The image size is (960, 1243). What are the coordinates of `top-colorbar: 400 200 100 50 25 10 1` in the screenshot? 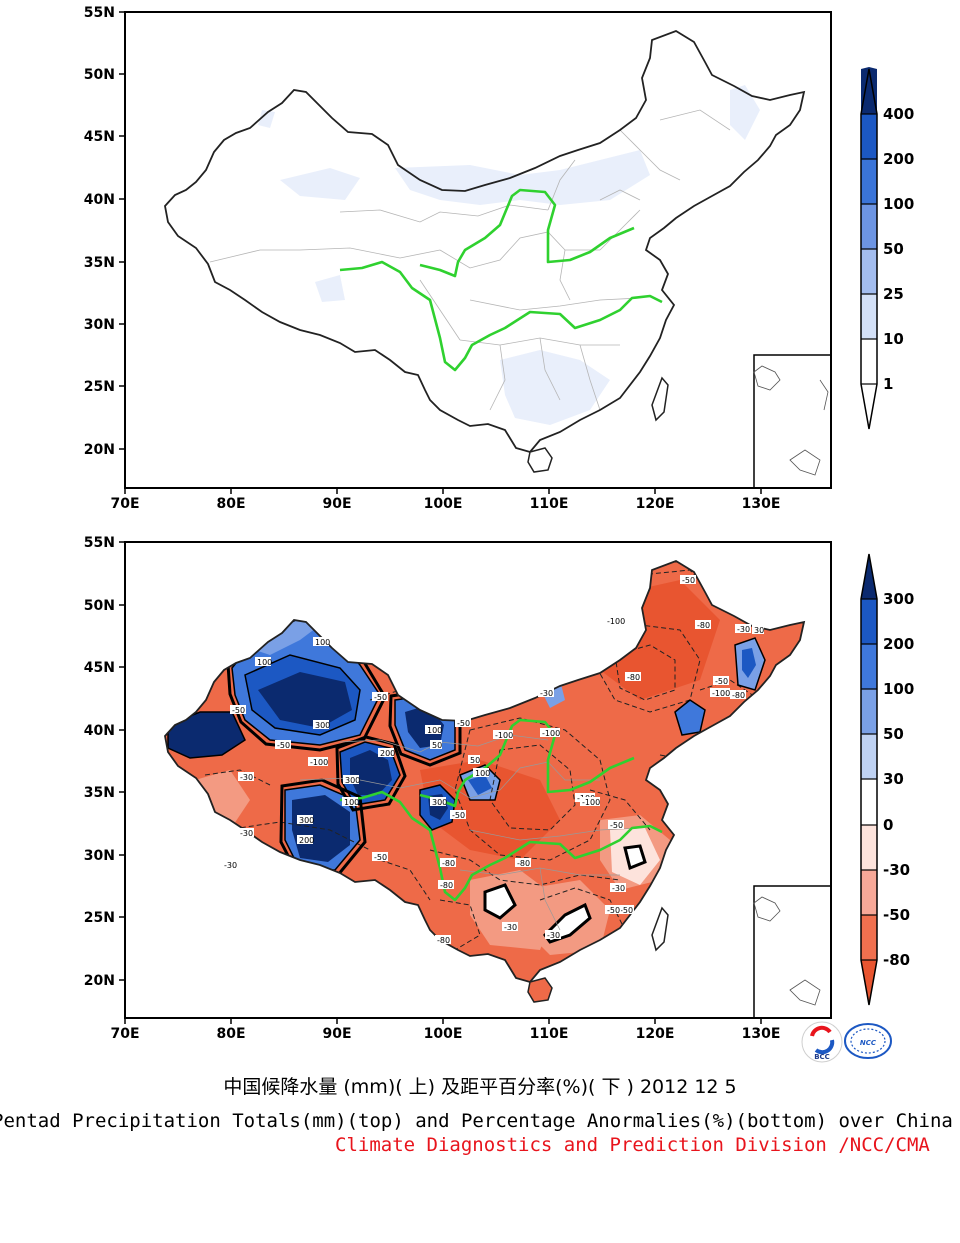 It's located at (887, 248).